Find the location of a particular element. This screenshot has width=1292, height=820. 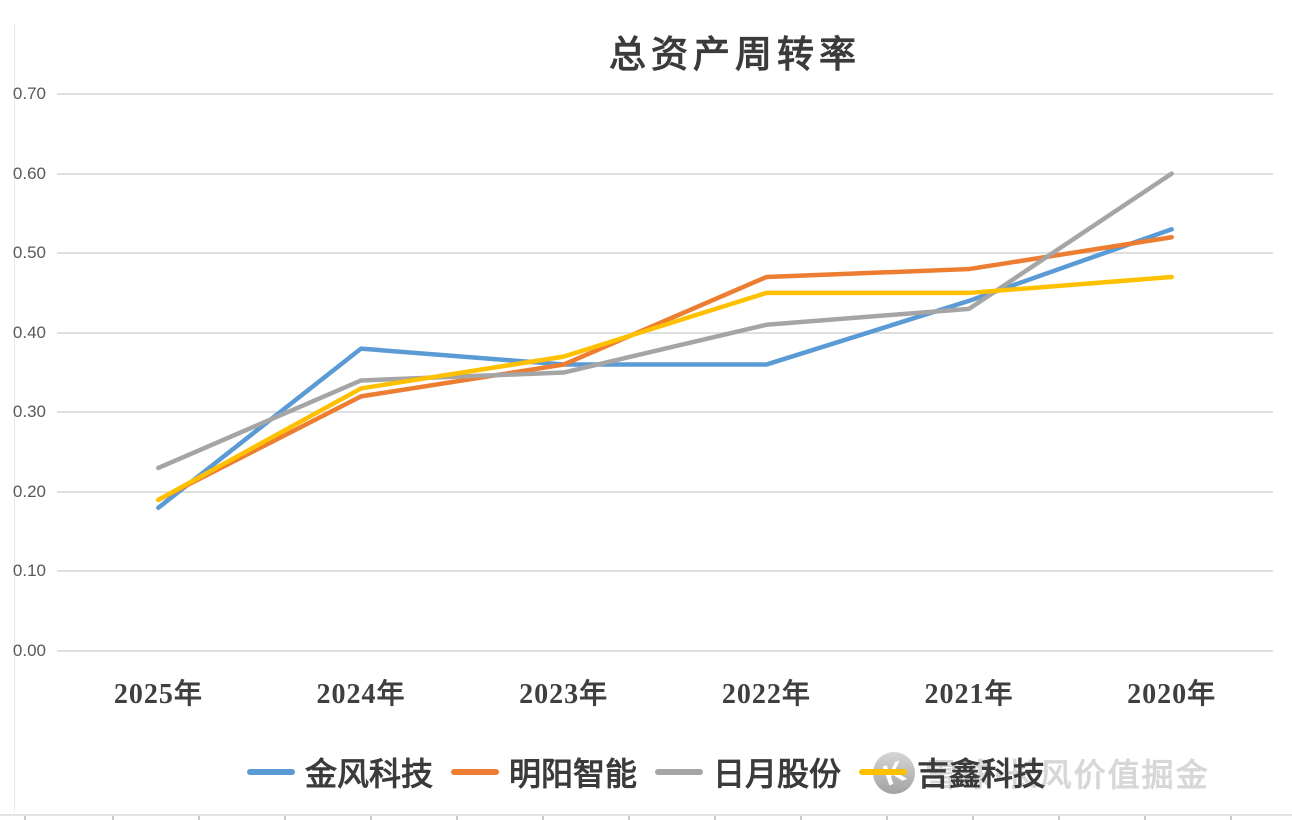

x-axis-tick-label: 2021年 is located at coordinates (969, 694).